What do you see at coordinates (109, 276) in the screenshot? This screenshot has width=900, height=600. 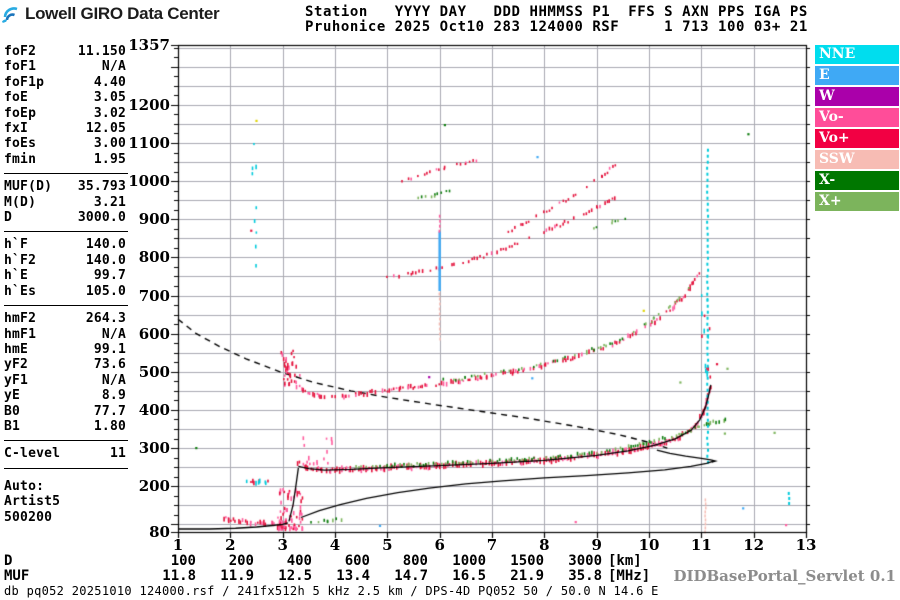 I see `param-value: 99.7` at bounding box center [109, 276].